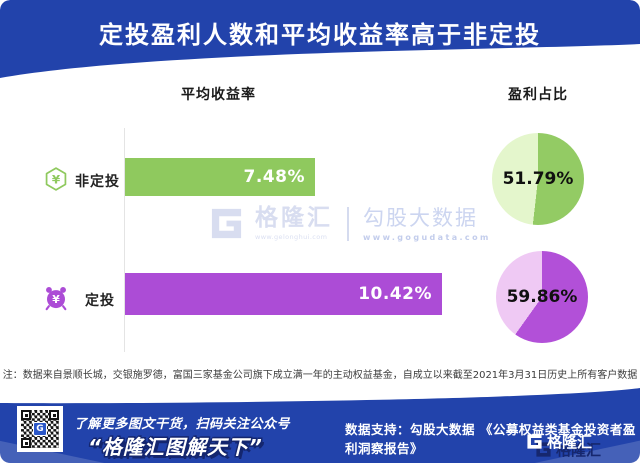  I want to click on pie-chart-dingtou: 59.86%, so click(542, 297).